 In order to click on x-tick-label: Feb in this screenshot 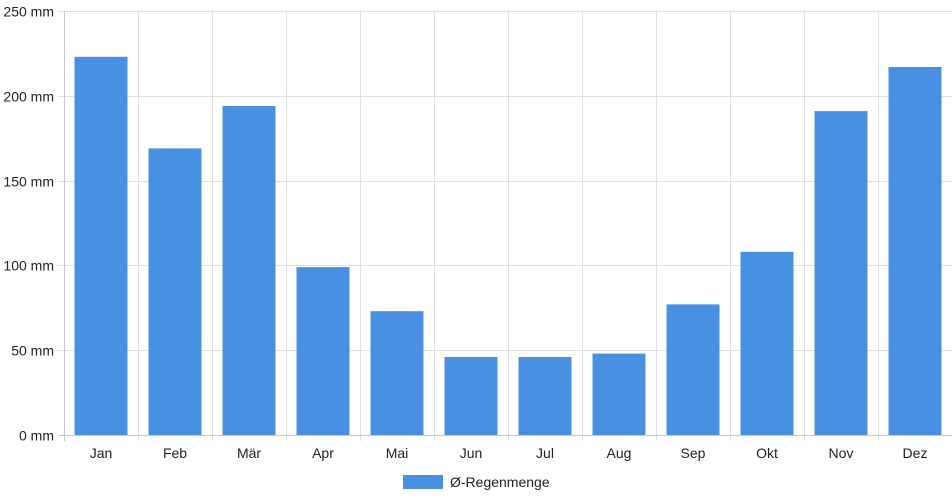, I will do `click(175, 453)`.